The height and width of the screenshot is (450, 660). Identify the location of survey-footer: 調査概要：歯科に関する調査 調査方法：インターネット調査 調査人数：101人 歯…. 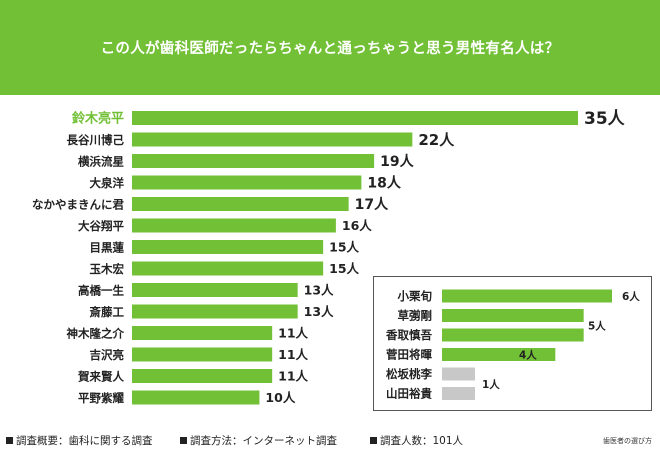
(330, 440).